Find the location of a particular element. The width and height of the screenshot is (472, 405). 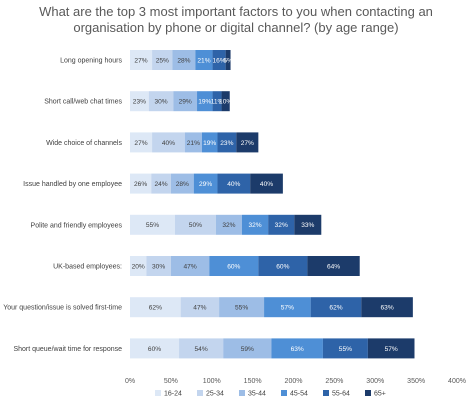

category-label-long-opening-hours: Long opening hours is located at coordinates (91, 61).